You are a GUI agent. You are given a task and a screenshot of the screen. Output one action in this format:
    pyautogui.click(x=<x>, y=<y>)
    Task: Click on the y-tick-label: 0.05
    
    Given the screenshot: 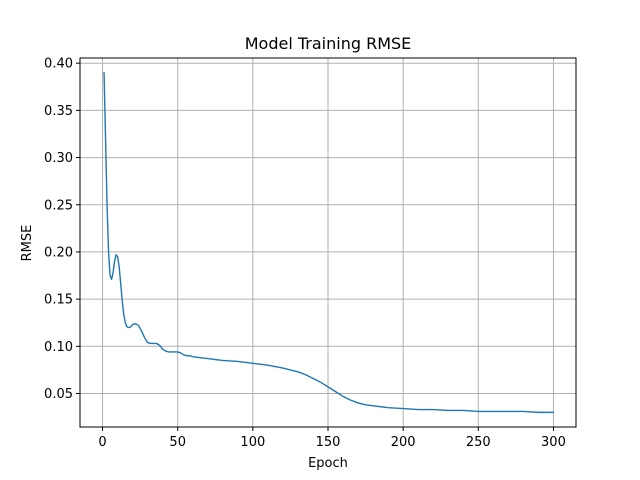 What is the action you would take?
    pyautogui.click(x=58, y=394)
    